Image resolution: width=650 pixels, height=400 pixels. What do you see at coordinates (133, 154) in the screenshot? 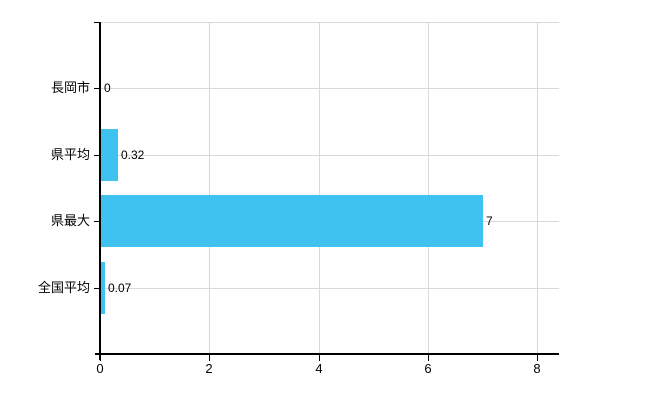
I see `value-label: 0.32` at bounding box center [133, 154].